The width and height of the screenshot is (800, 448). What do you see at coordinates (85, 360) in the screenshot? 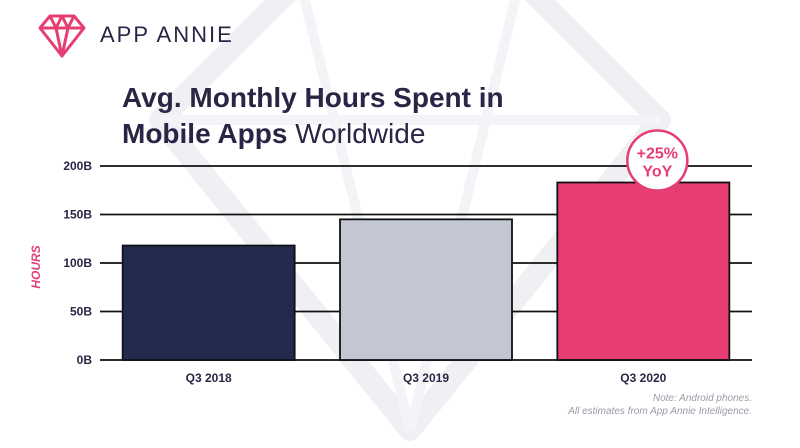
I see `y-tick-label: 0B` at bounding box center [85, 360].